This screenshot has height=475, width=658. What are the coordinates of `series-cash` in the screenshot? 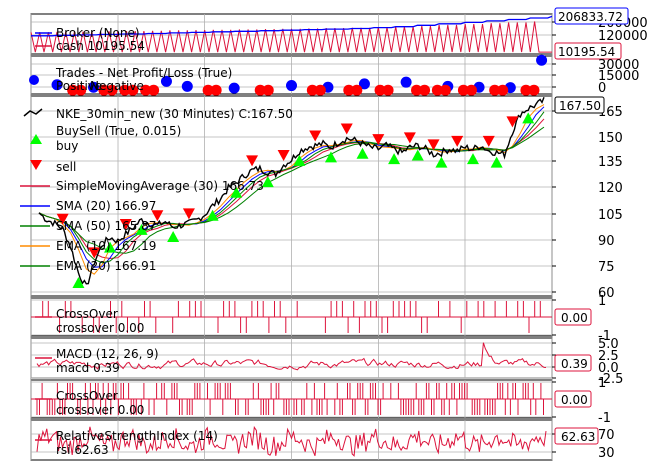 It's located at (291, 37).